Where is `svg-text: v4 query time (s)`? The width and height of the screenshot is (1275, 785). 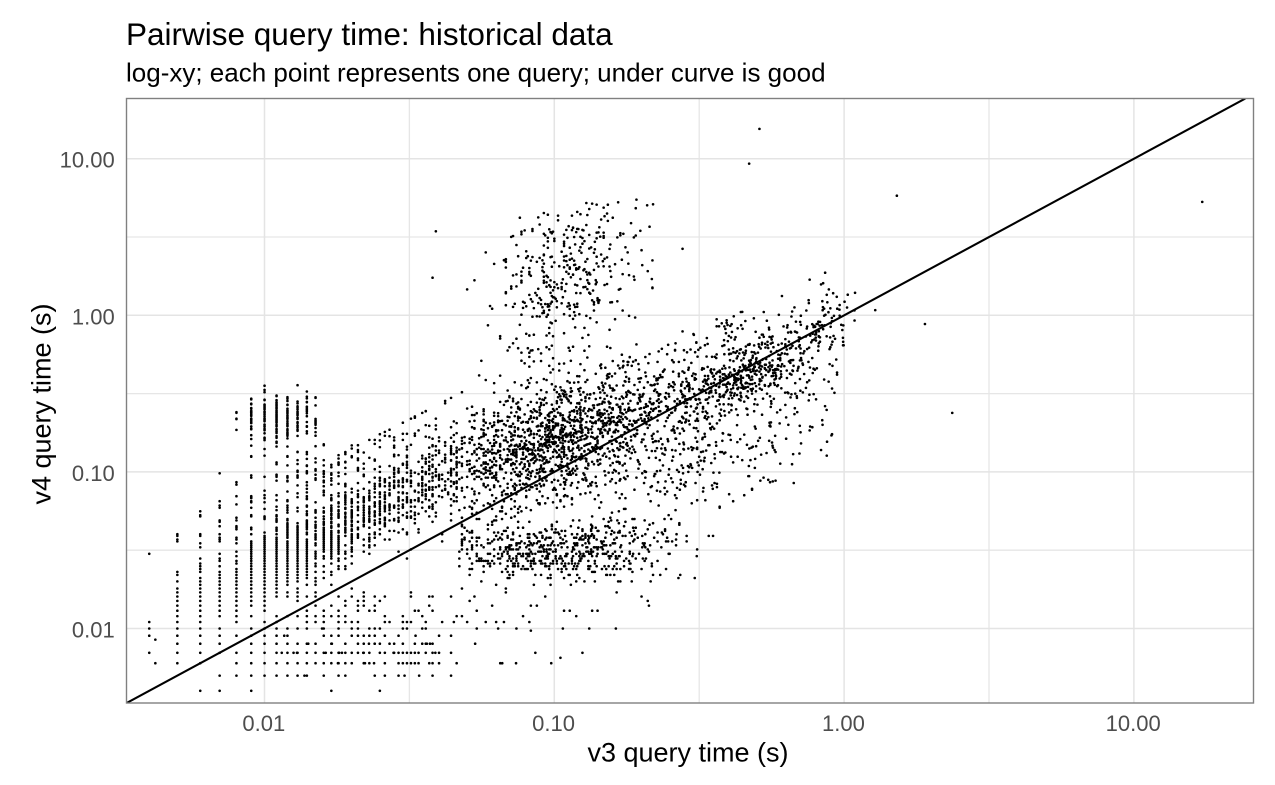
svg-text: v4 query time (s) is located at coordinates (42, 403).